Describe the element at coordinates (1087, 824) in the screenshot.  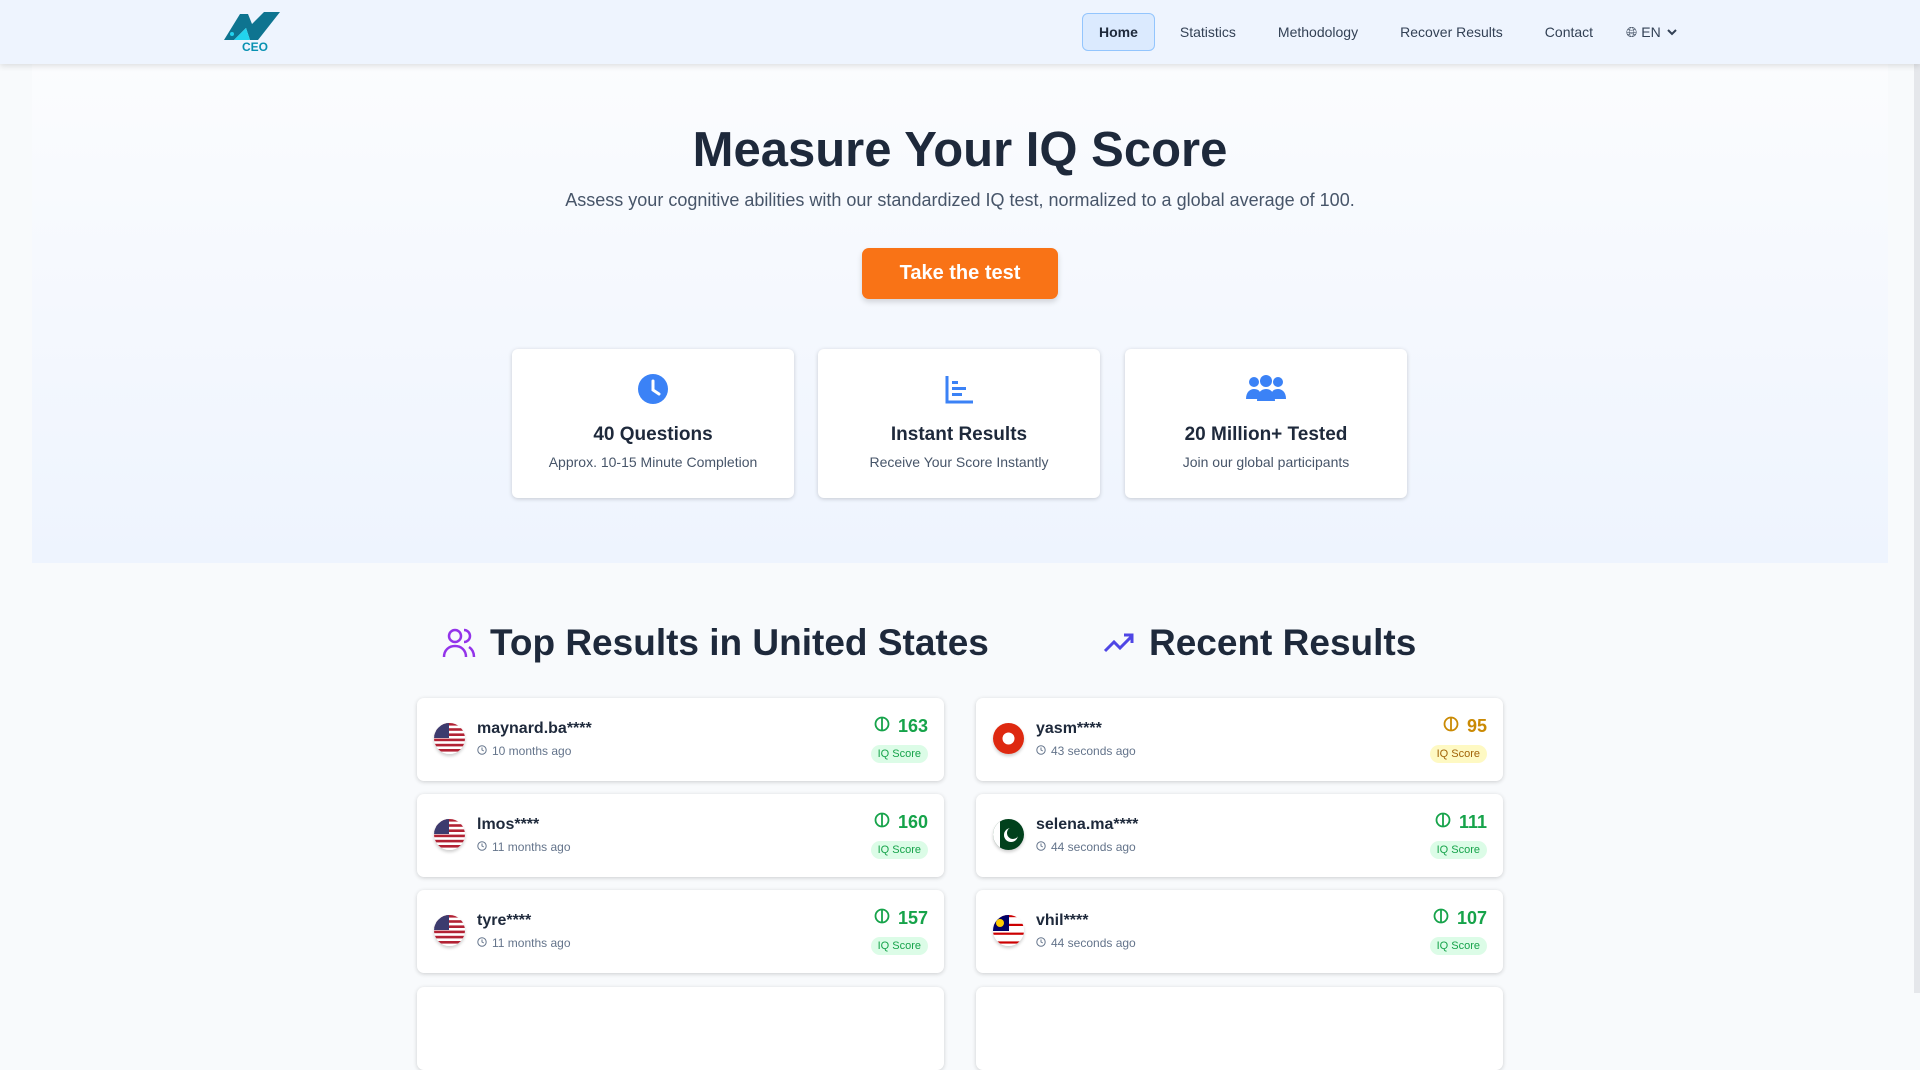
I see `username: selena.ma****` at that location.